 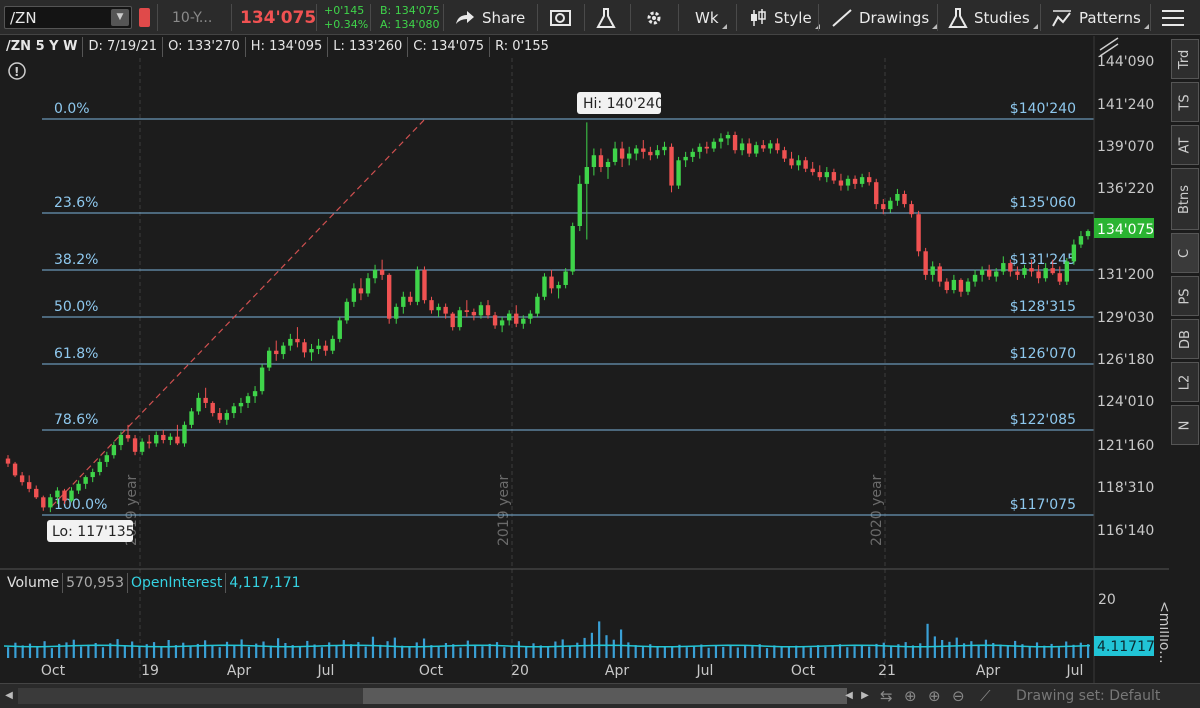 I want to click on flask-button, so click(x=606, y=17).